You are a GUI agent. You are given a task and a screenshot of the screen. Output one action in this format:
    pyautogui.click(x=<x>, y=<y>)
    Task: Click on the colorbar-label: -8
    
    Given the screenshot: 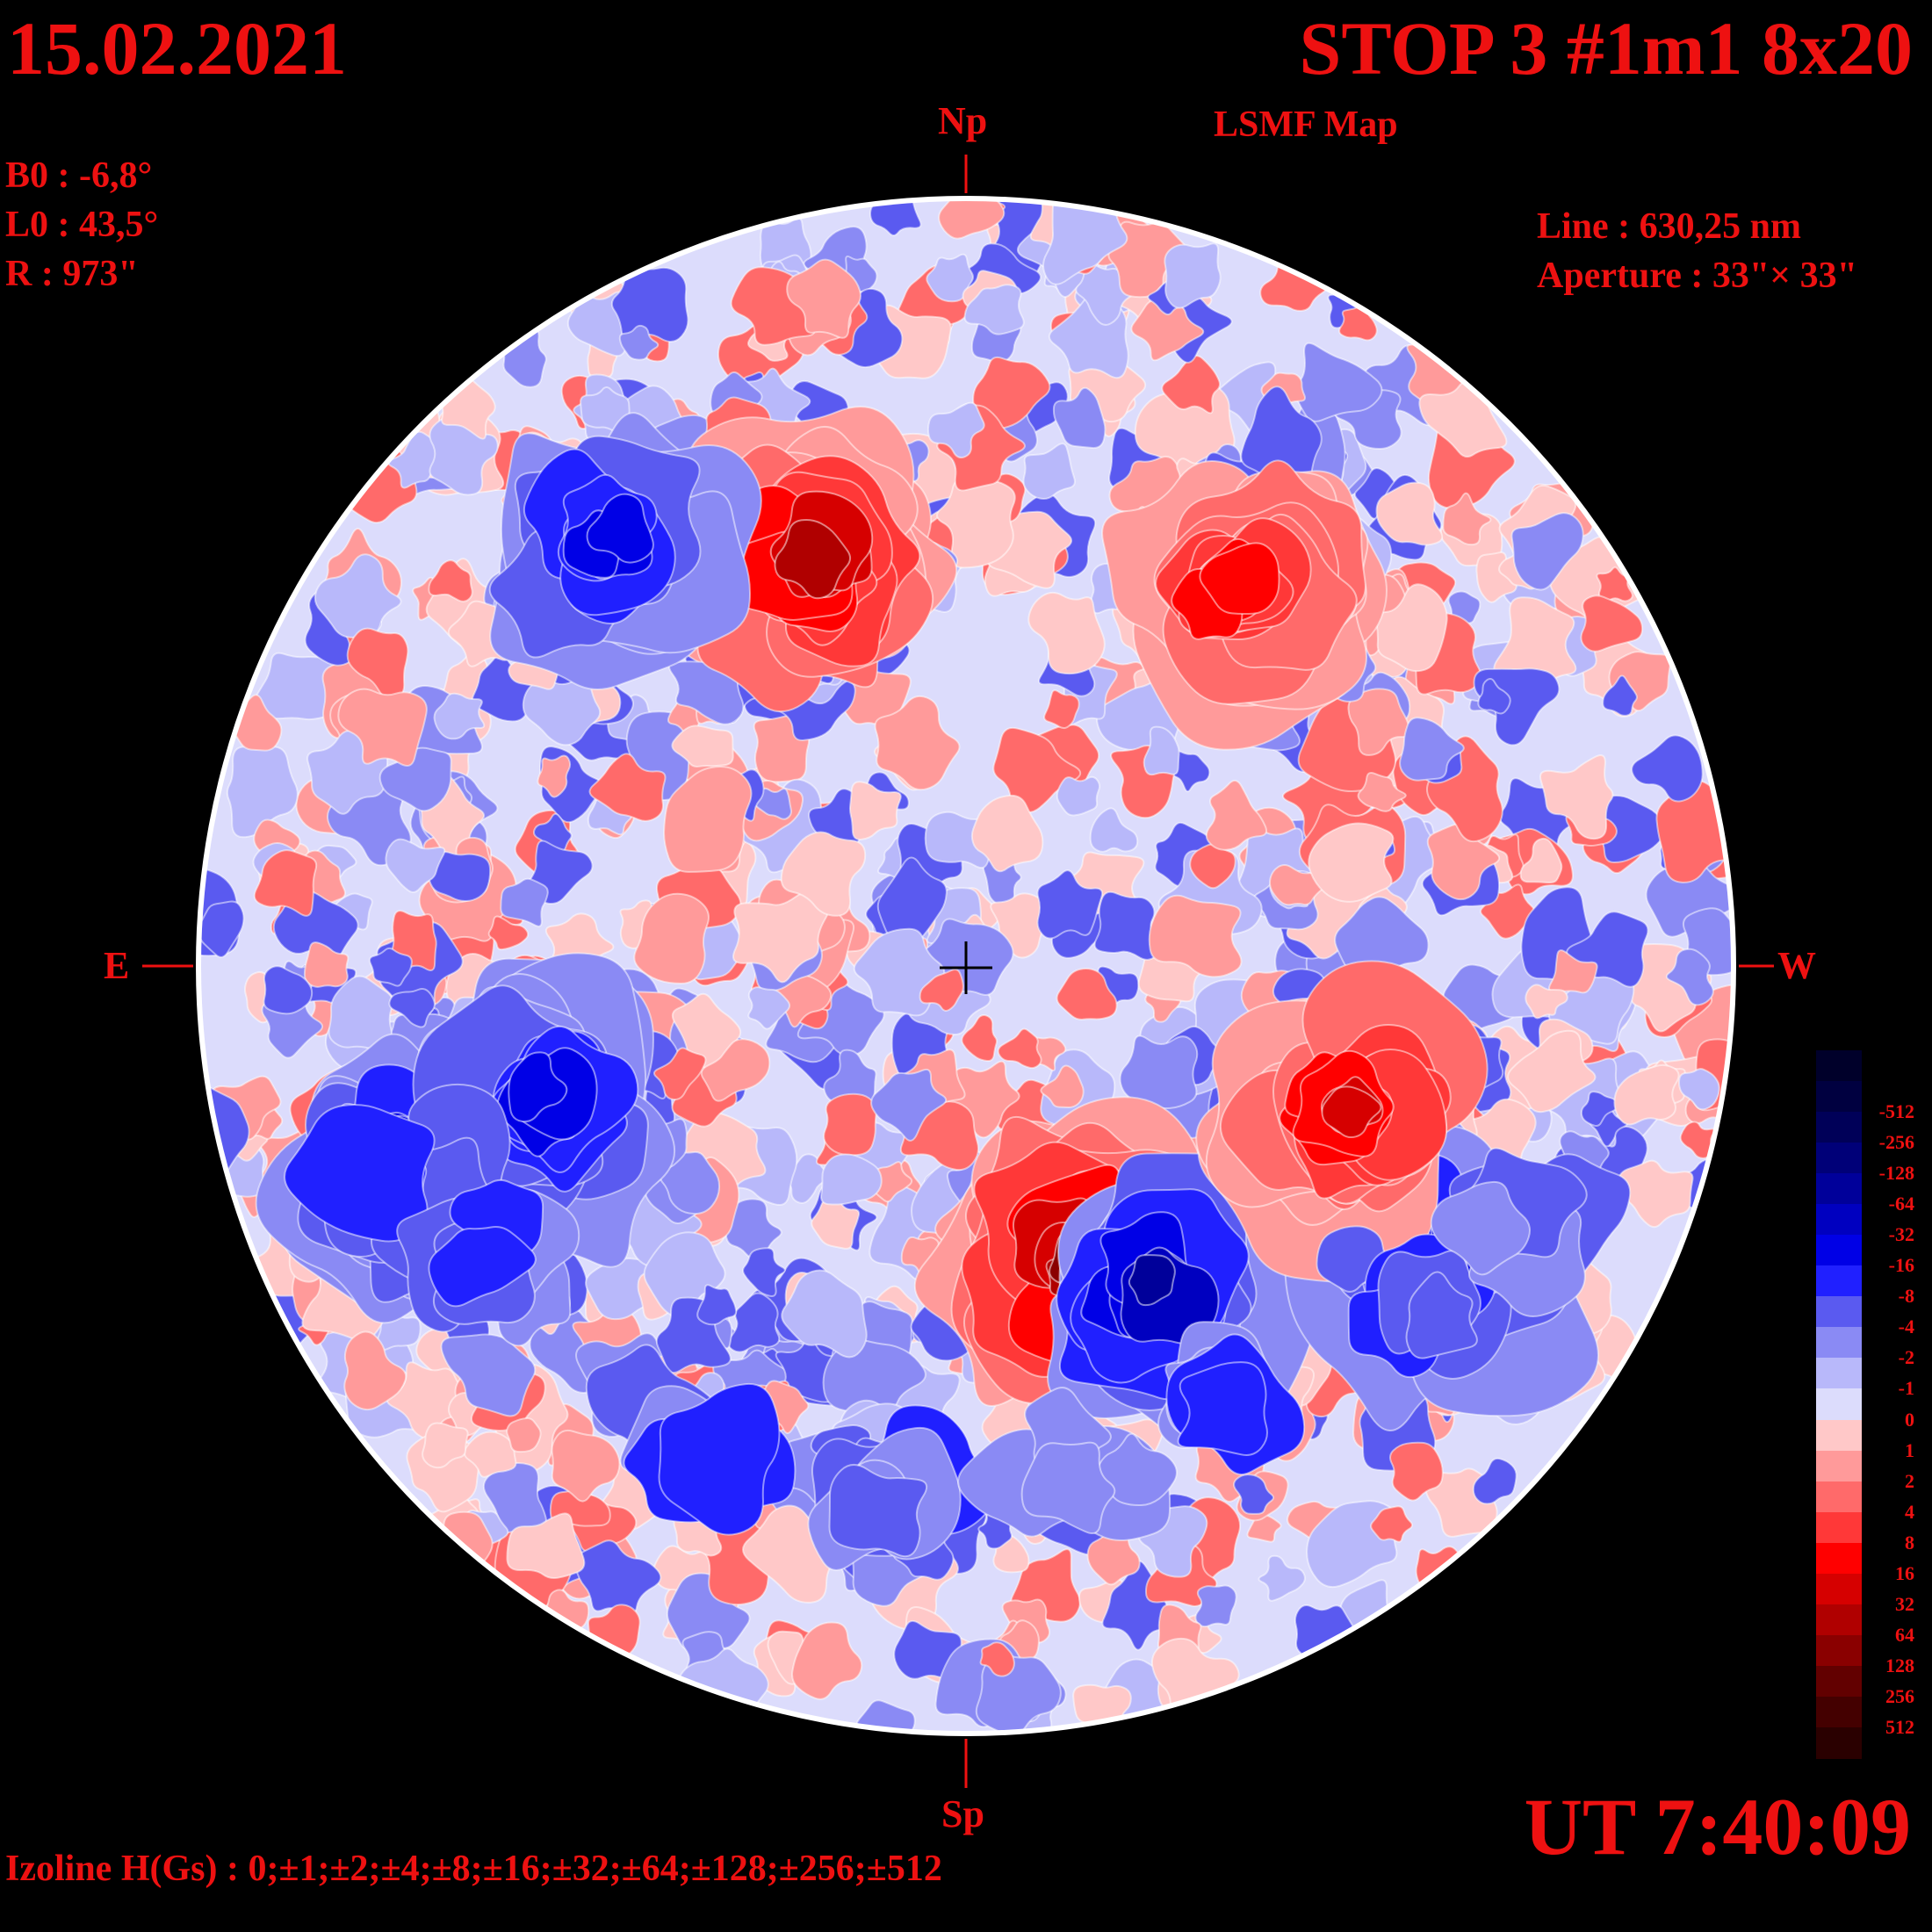 What is the action you would take?
    pyautogui.click(x=1906, y=1296)
    